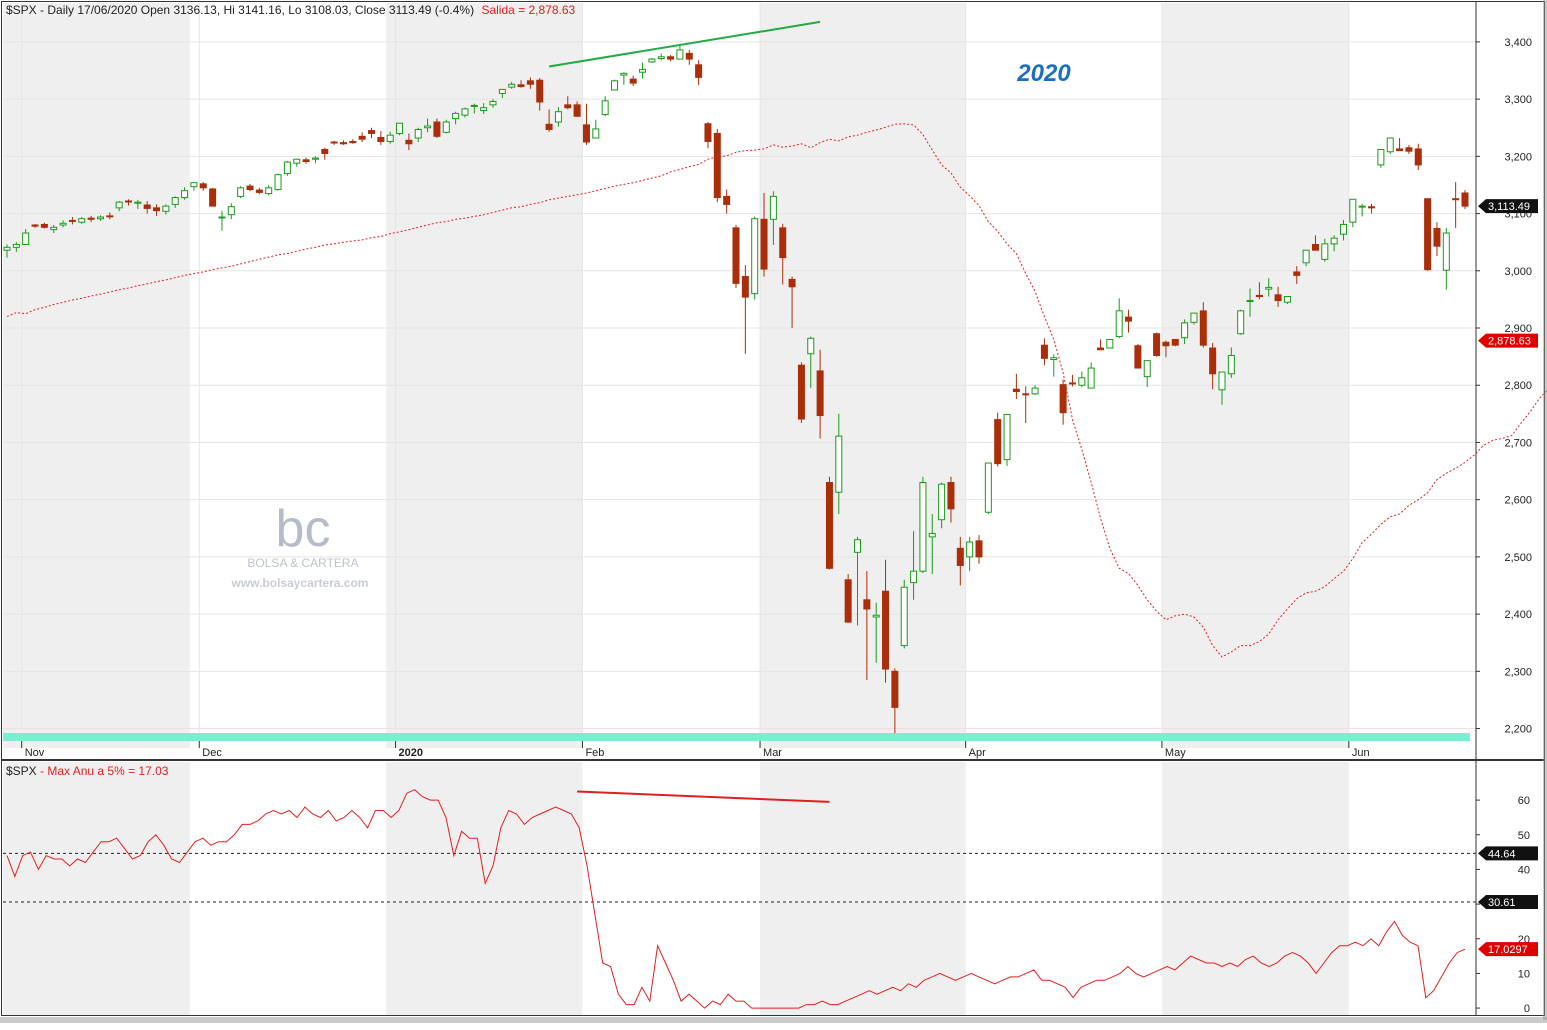 The height and width of the screenshot is (1030, 1547). Describe the element at coordinates (1518, 386) in the screenshot. I see `y-tick-label: 2,800` at that location.